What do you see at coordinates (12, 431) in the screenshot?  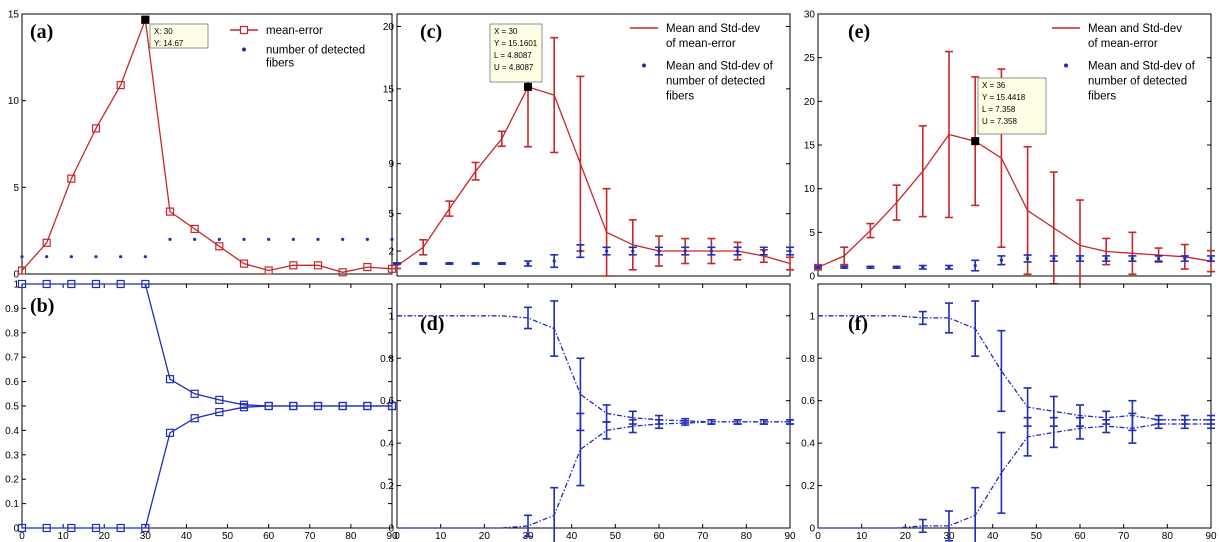 I see `y-tick-label: 0.4` at bounding box center [12, 431].